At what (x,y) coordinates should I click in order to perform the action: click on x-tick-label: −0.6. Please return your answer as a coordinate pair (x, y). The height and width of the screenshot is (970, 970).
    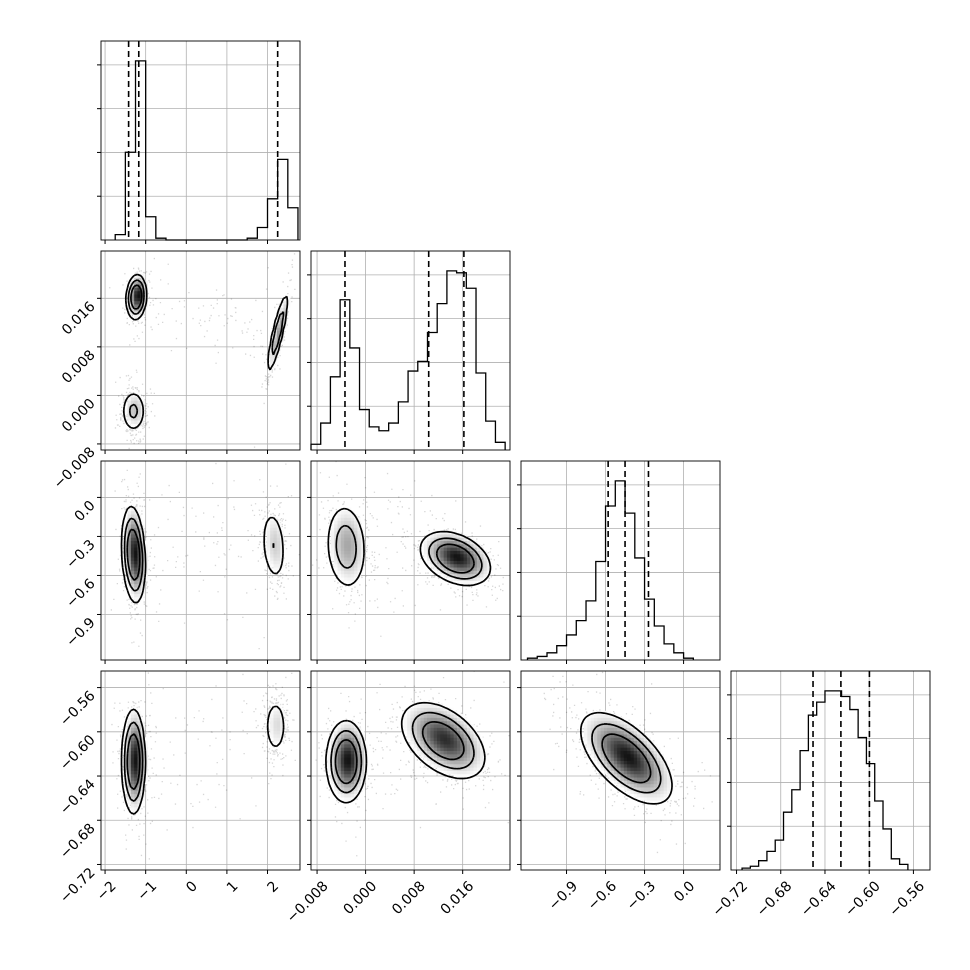
    Looking at the image, I should click on (602, 895).